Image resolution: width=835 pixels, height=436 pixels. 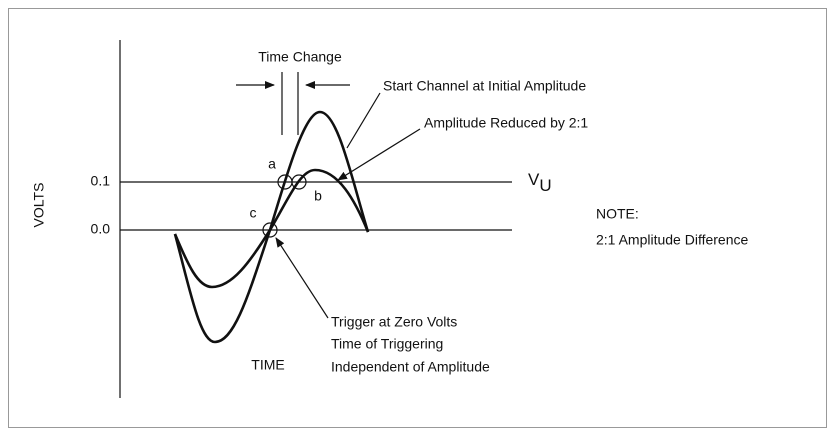 What do you see at coordinates (617, 214) in the screenshot?
I see `note-title: NOTE:` at bounding box center [617, 214].